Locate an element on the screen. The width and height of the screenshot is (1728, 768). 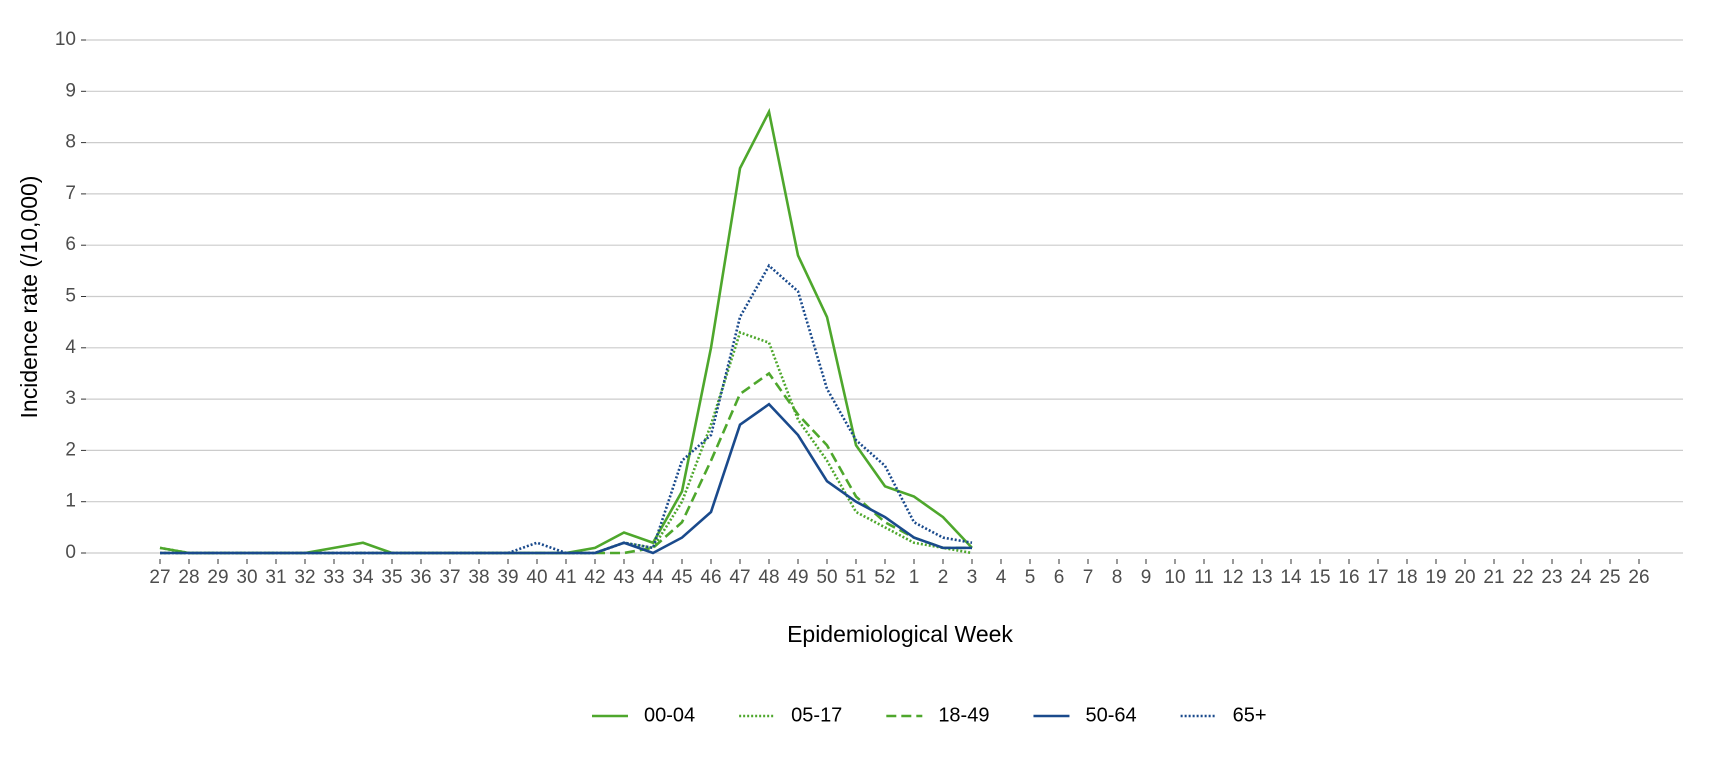
y-tick-label: 3 is located at coordinates (70, 398).